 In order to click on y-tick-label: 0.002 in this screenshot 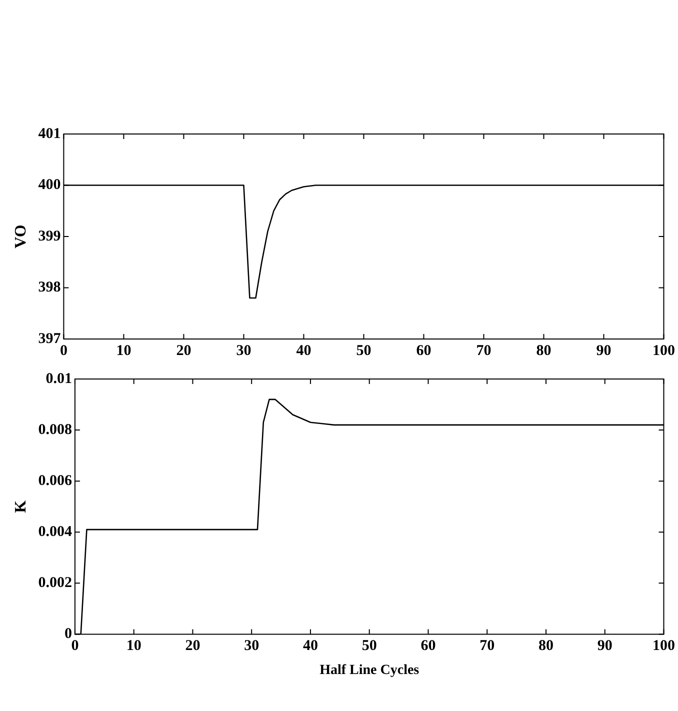, I will do `click(55, 583)`.